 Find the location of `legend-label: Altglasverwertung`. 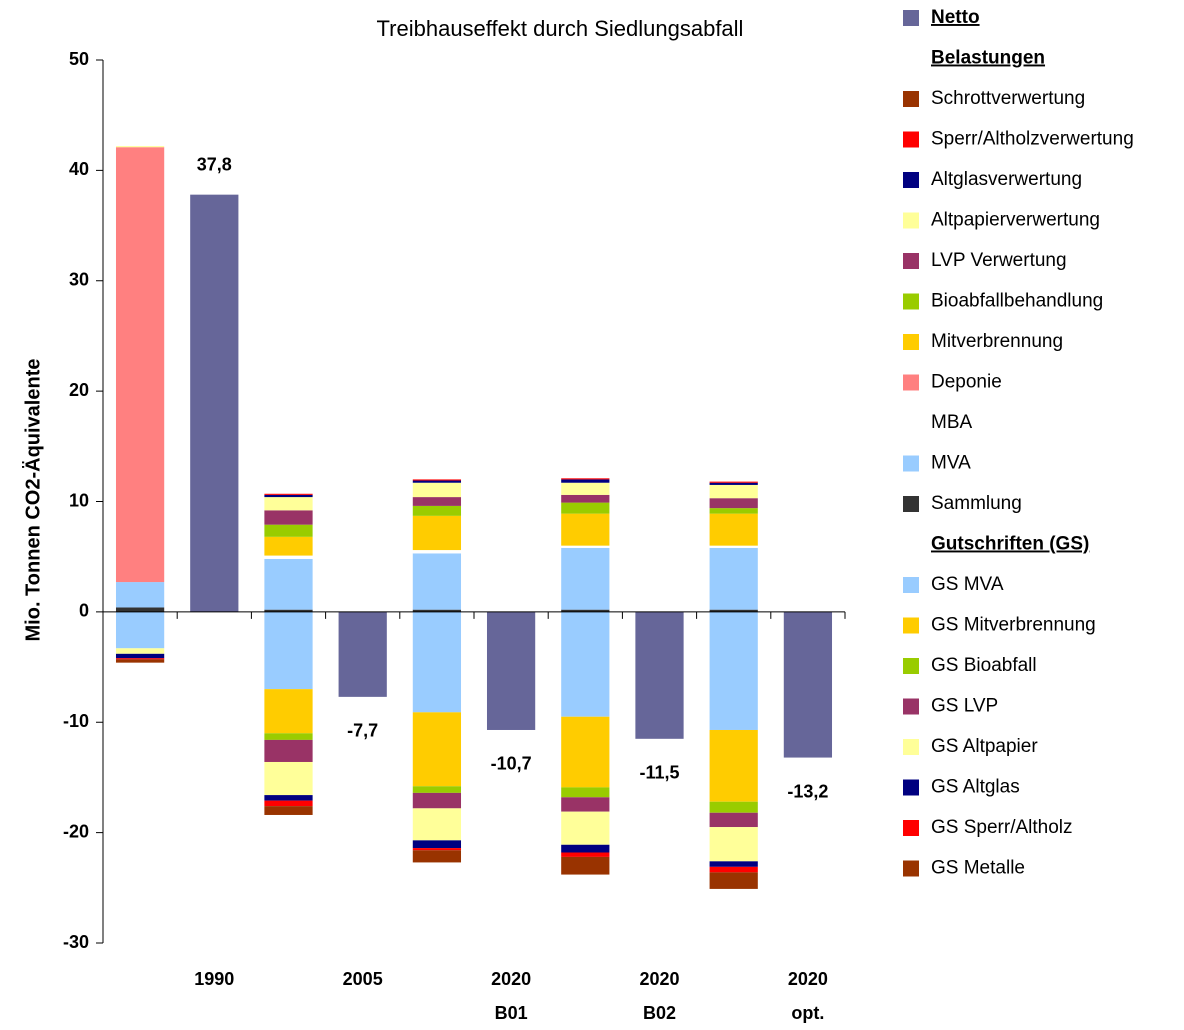

legend-label: Altglasverwertung is located at coordinates (1006, 179).